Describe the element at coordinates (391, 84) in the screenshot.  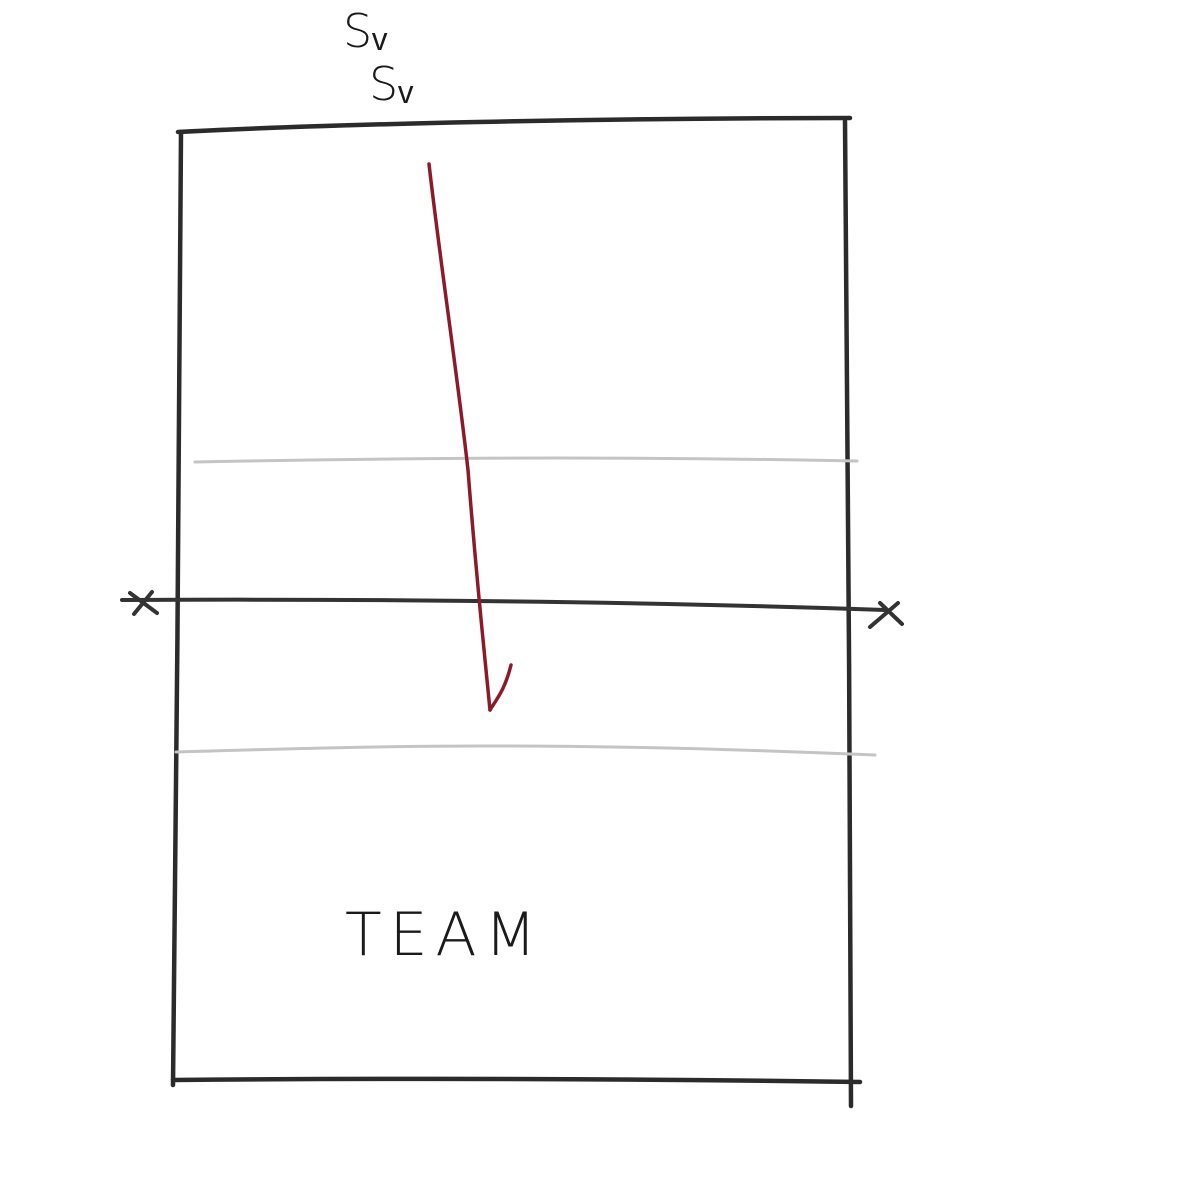
I see `server-label-2: Sᵥ` at that location.